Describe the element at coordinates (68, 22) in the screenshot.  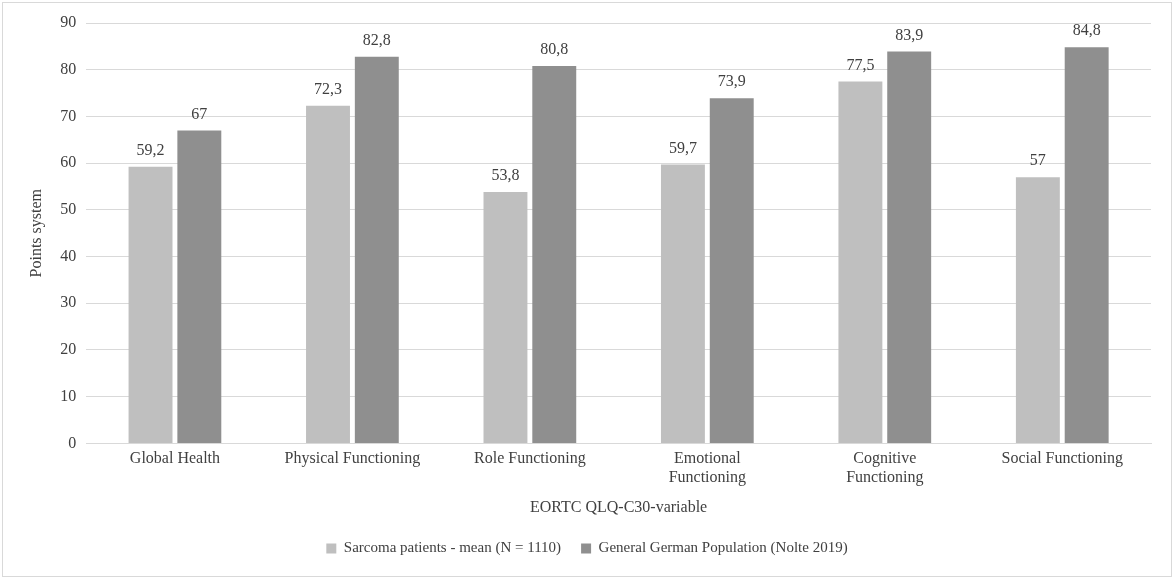
I see `y-tick-label: 90` at that location.